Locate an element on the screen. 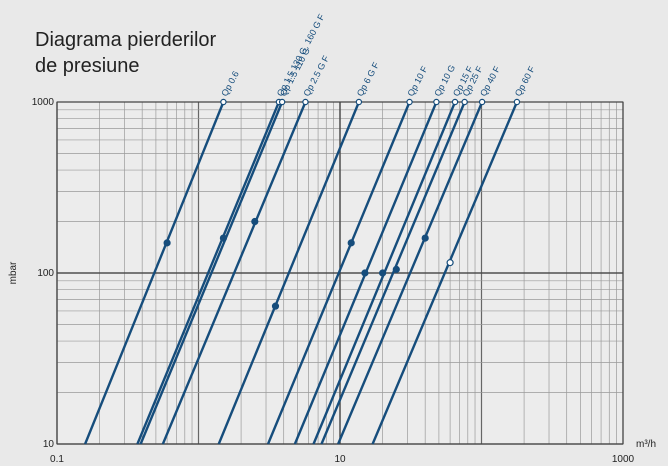 The height and width of the screenshot is (466, 668). x-axis-label: m³/h is located at coordinates (646, 444).